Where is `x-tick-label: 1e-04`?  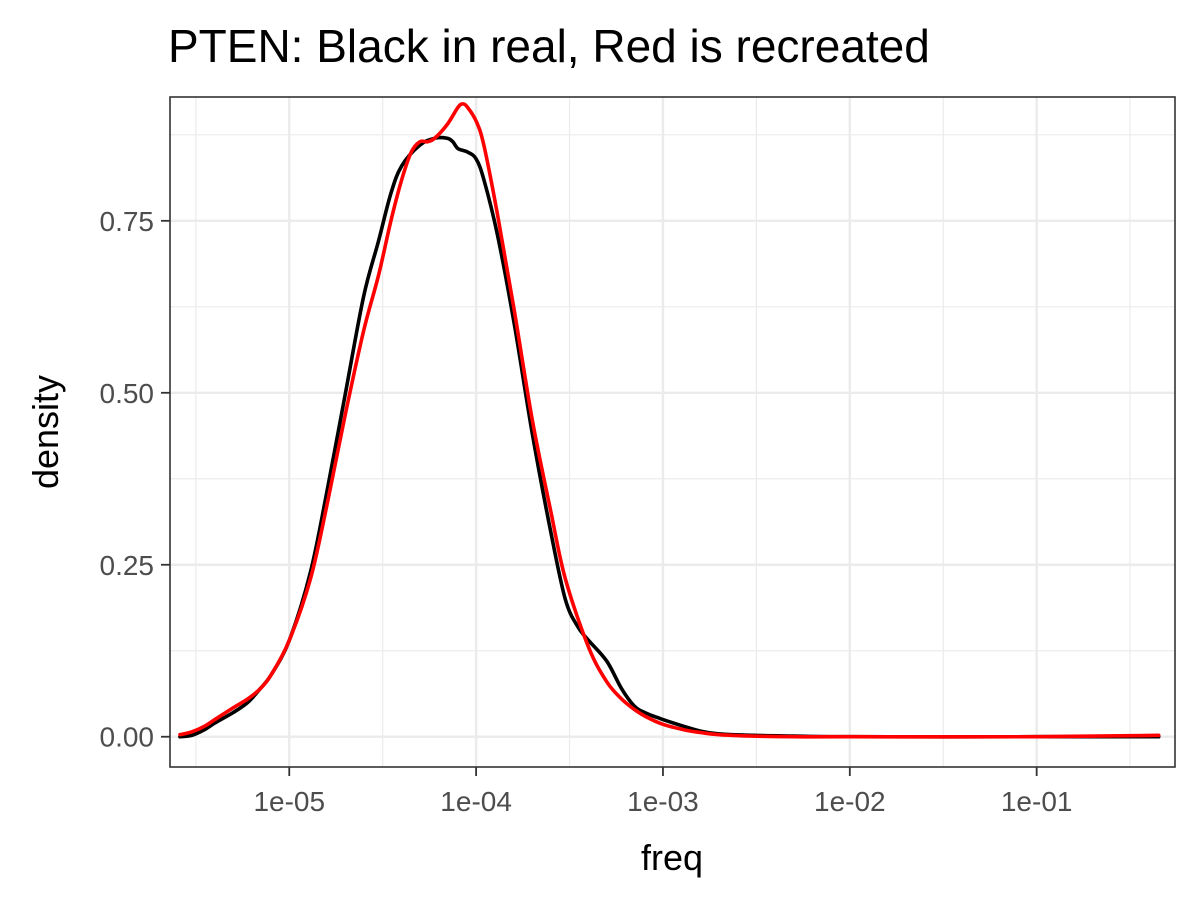 x-tick-label: 1e-04 is located at coordinates (476, 801).